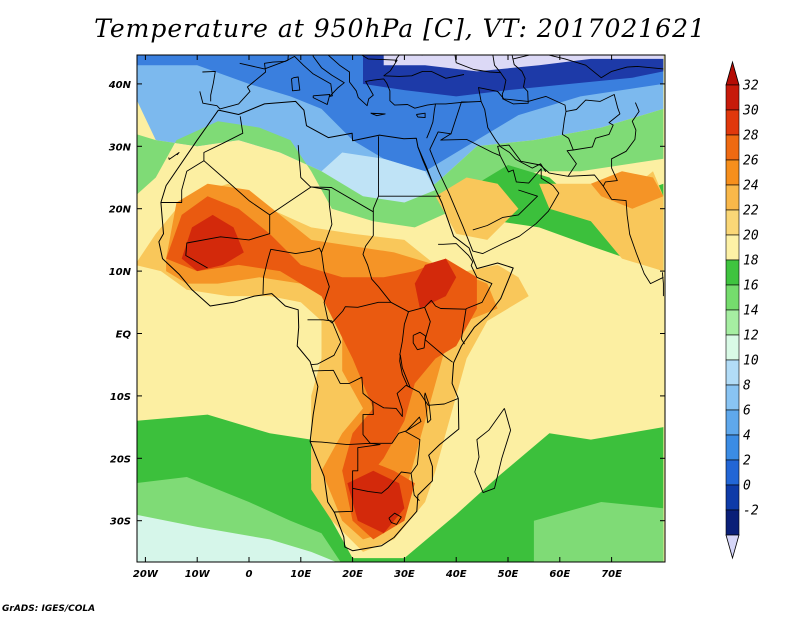 Image resolution: width=800 pixels, height=618 pixels. What do you see at coordinates (120, 210) in the screenshot?
I see `lat-label: 20N` at bounding box center [120, 210].